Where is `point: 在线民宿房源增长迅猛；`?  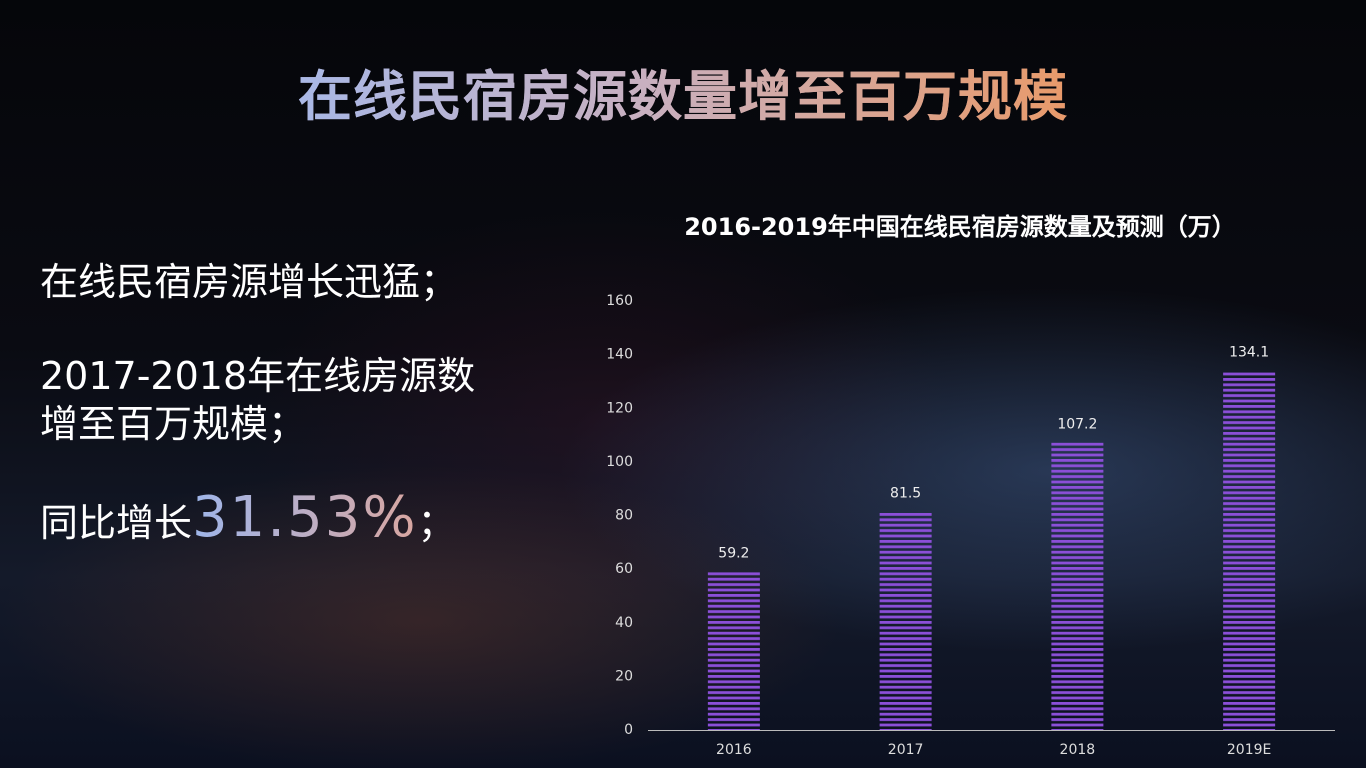 point: 在线民宿房源增长迅猛； is located at coordinates (257, 282).